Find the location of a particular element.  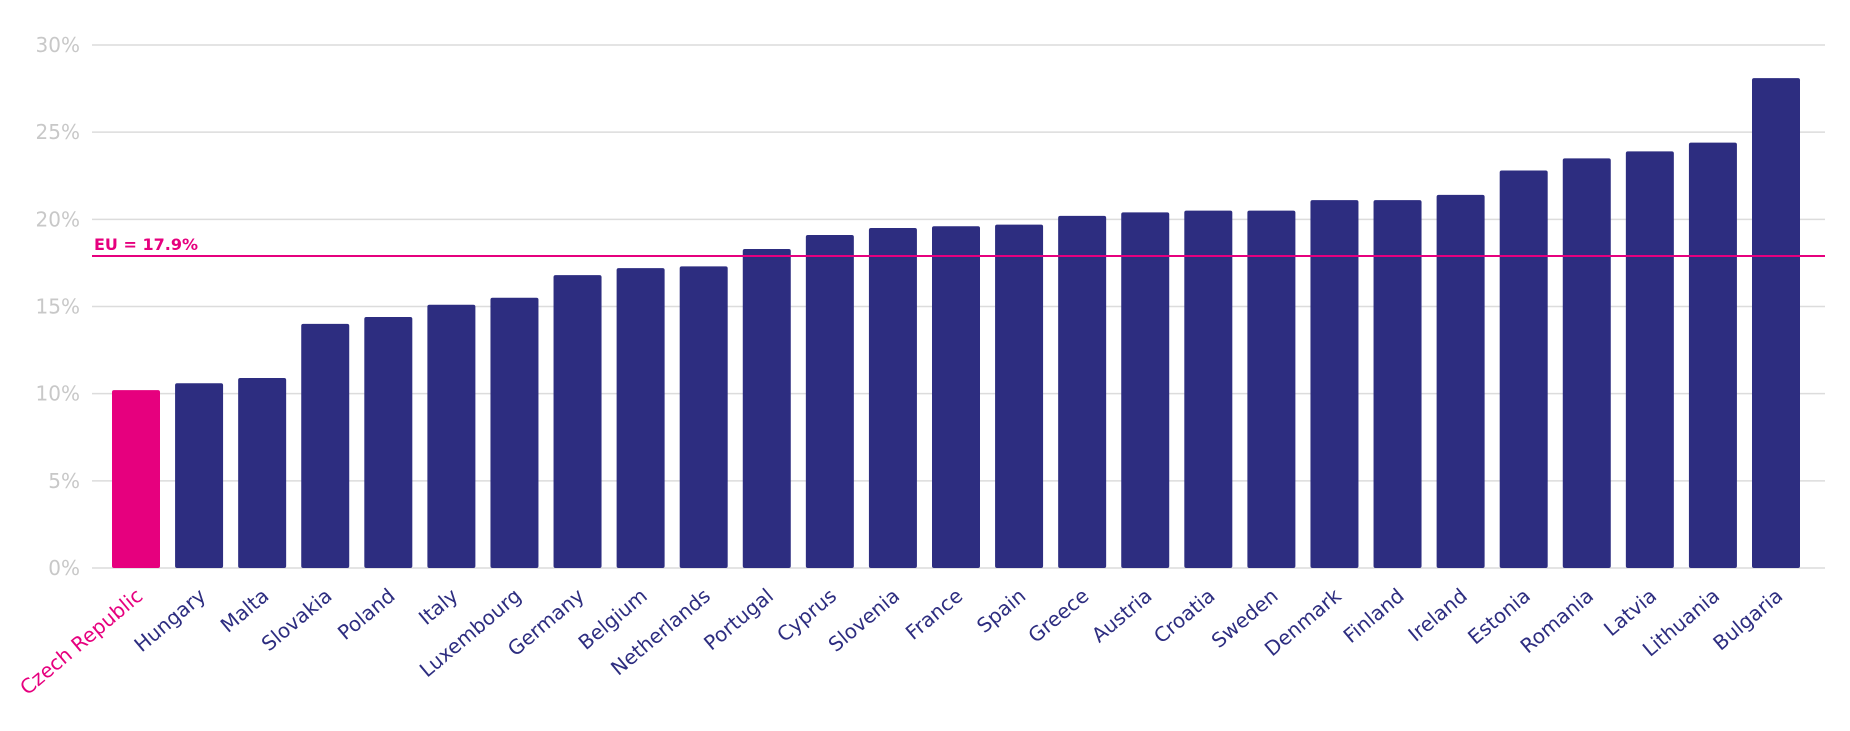

x-tick-label: Spain is located at coordinates (1001, 610).